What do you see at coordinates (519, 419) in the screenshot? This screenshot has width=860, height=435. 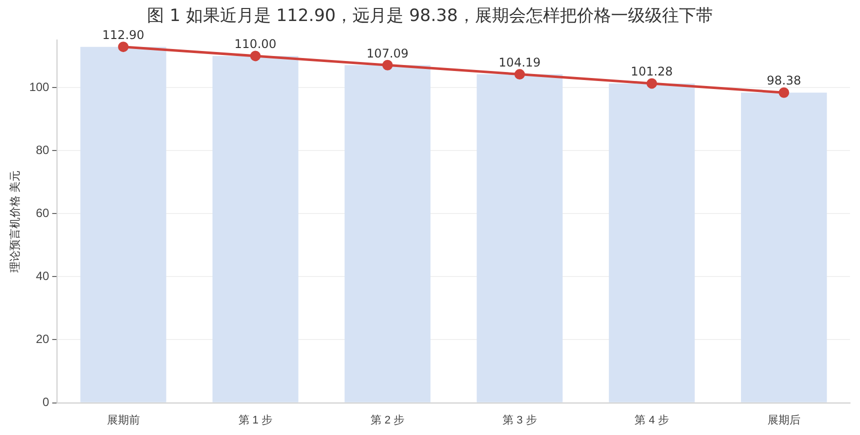 I see `x-tick-label: 第 3 步` at bounding box center [519, 419].